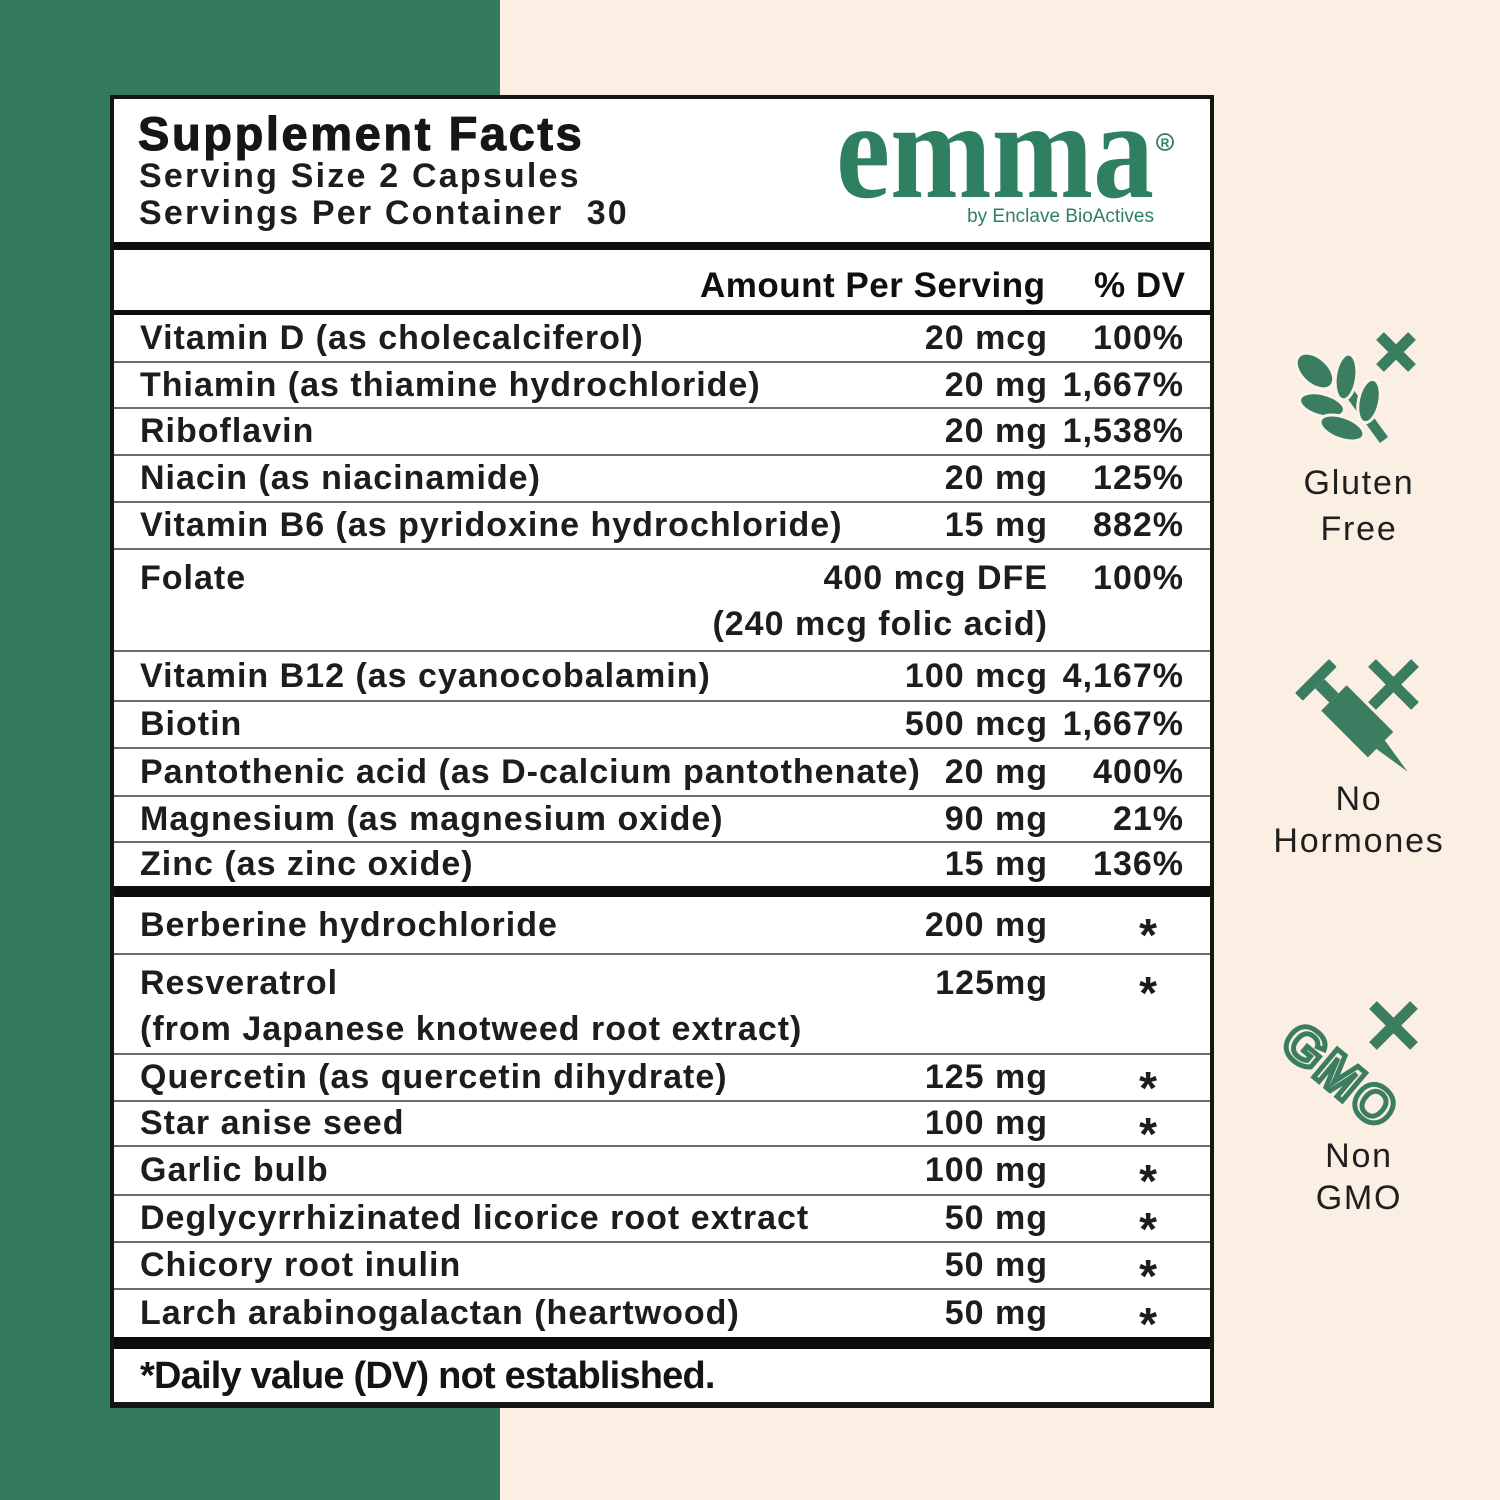  Describe the element at coordinates (1060, 216) in the screenshot. I see `svg-text: by Enclave BioActives` at that location.